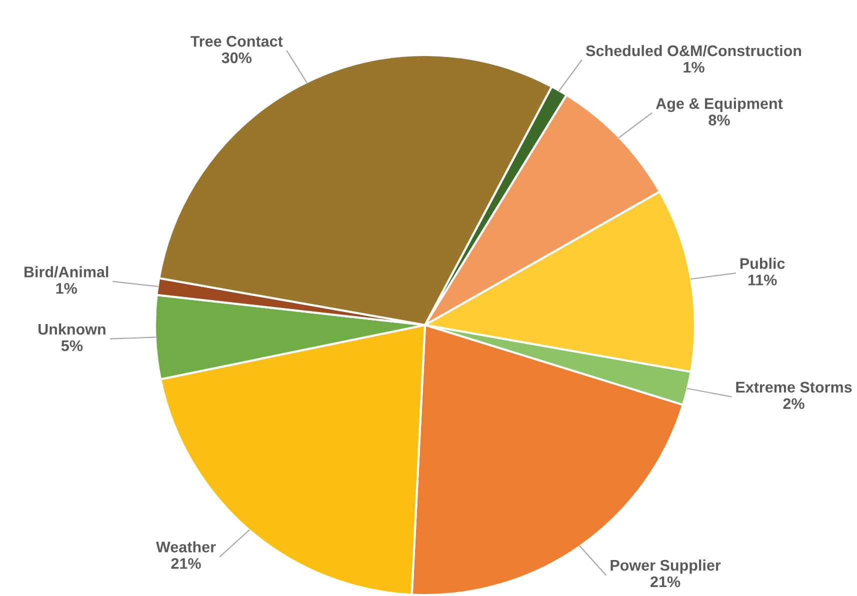 This screenshot has height=596, width=857. Describe the element at coordinates (762, 280) in the screenshot. I see `data-label: 11%` at that location.